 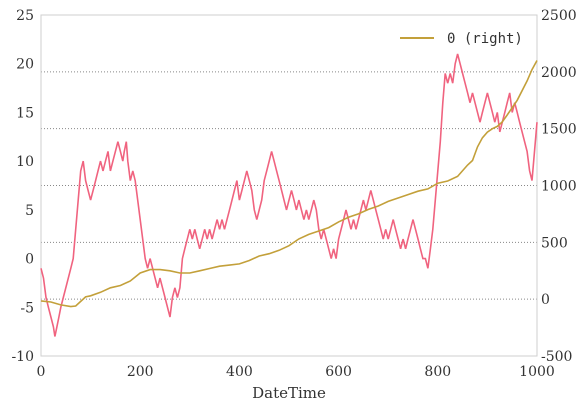 I want to click on legend-label: 0 (right), so click(x=485, y=39).